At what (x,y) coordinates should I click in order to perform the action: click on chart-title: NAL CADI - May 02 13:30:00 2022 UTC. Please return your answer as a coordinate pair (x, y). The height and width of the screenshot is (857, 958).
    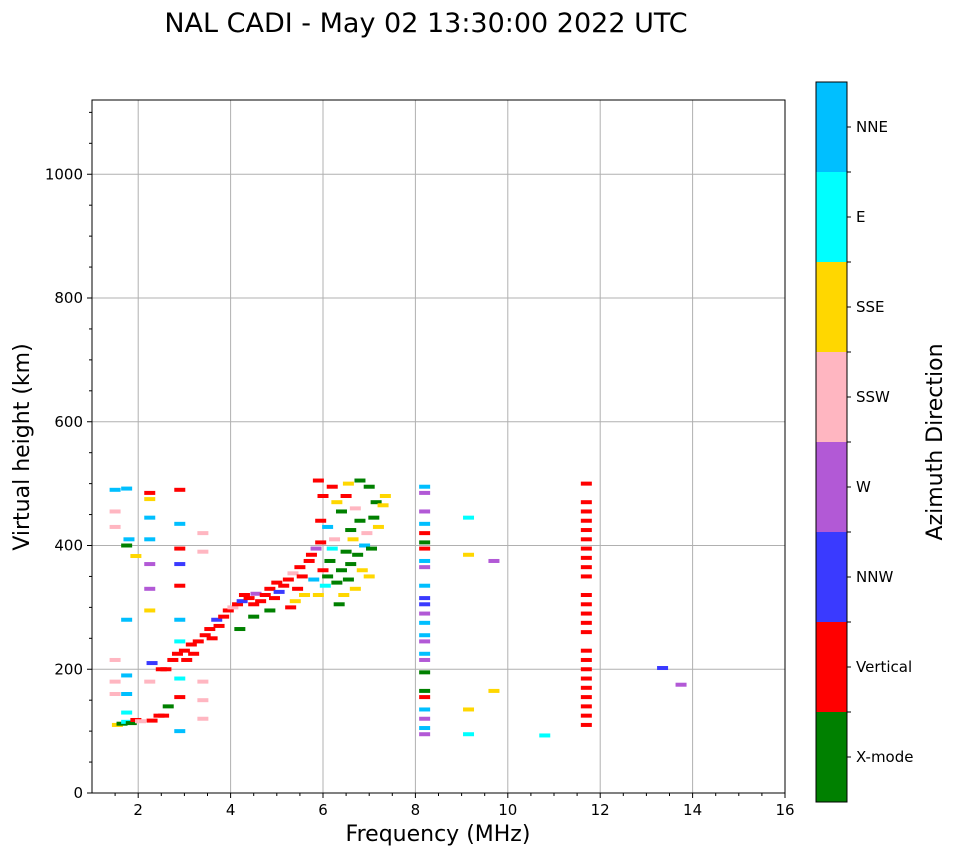
    Looking at the image, I should click on (425, 23).